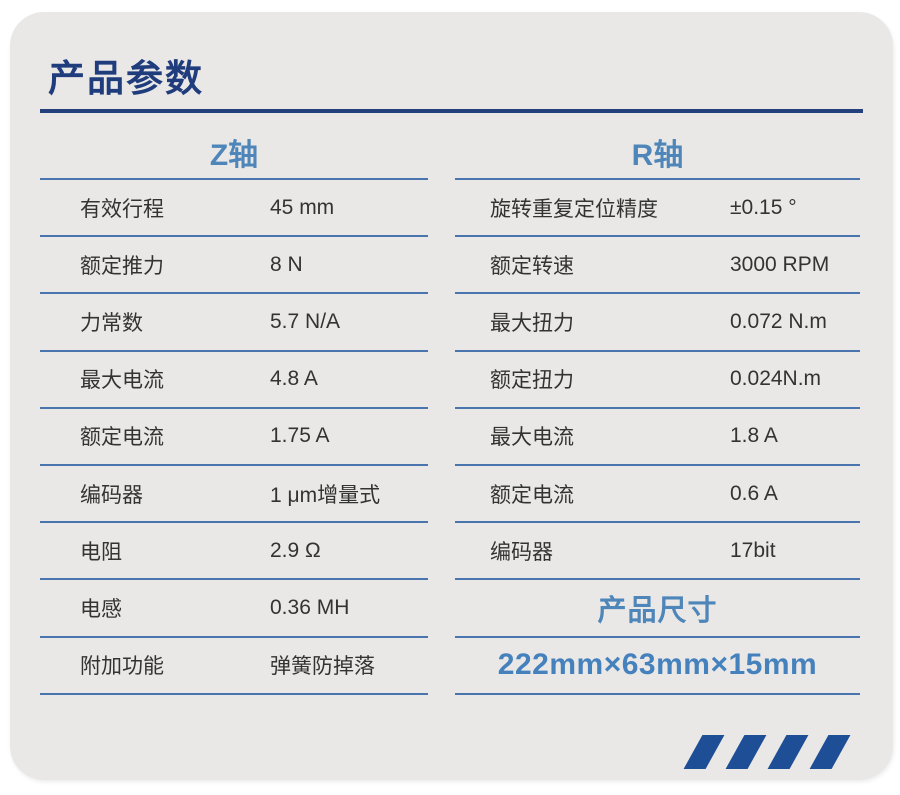  Describe the element at coordinates (451, 111) in the screenshot. I see `title-divider` at that location.